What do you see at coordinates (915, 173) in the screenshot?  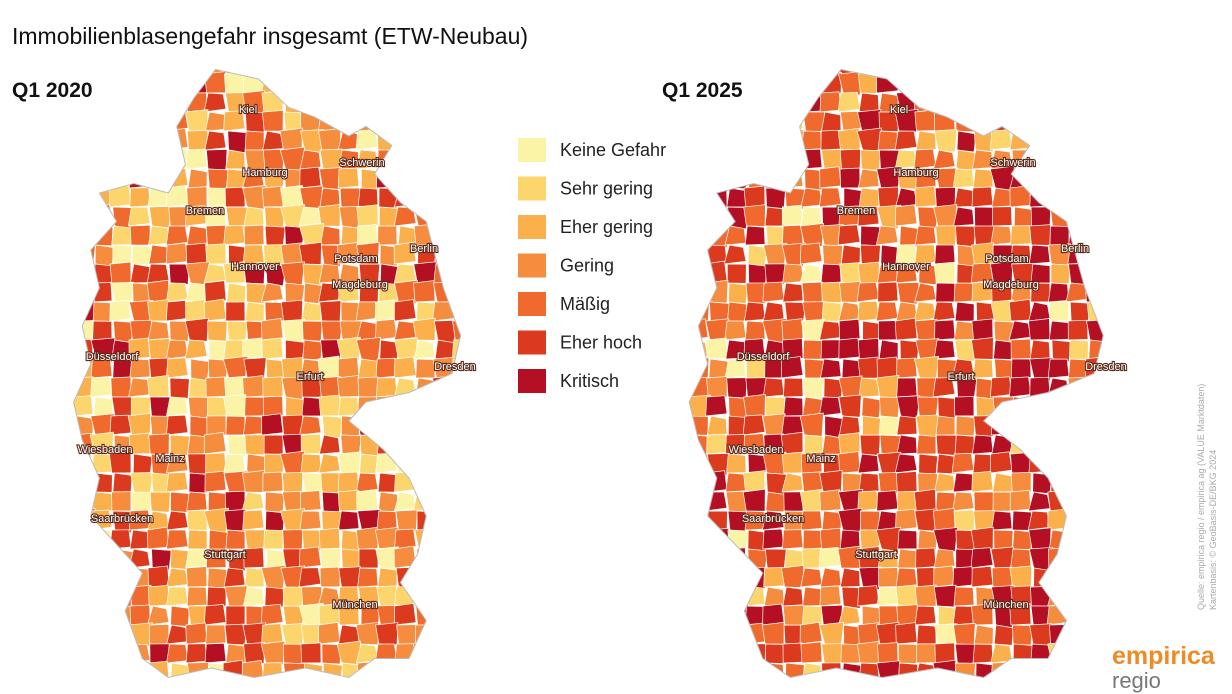 I see `city-label: Hamburg` at bounding box center [915, 173].